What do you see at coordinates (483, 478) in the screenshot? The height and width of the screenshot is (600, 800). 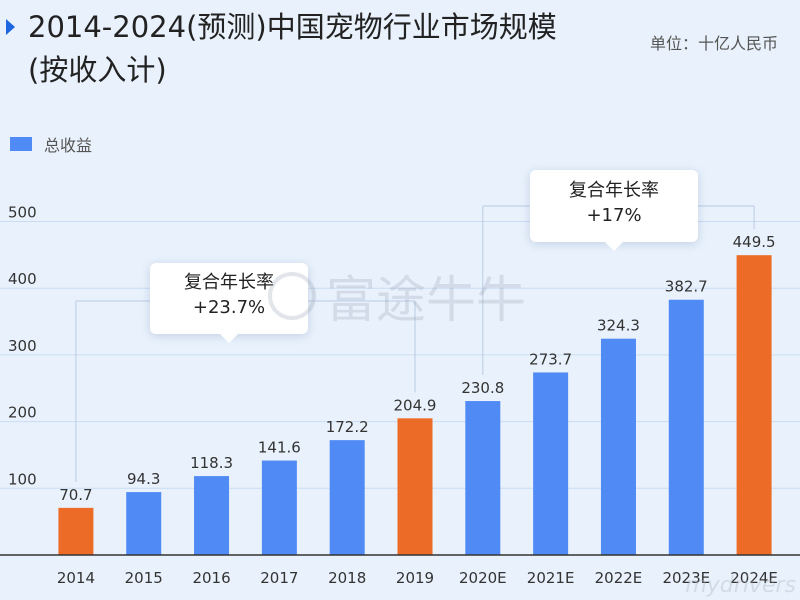 I see `bar-2020E` at bounding box center [483, 478].